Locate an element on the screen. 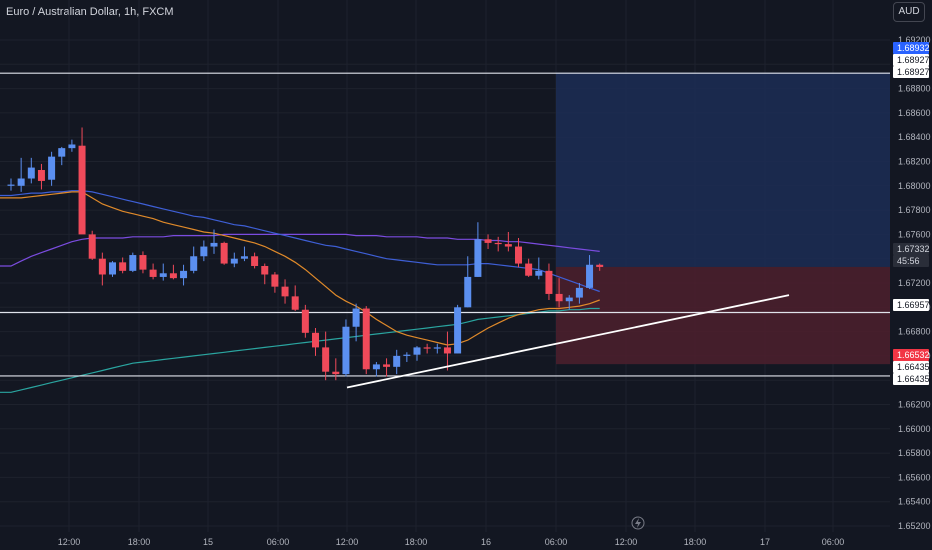 This screenshot has width=932, height=550. y-tick-label: 1.65600 is located at coordinates (914, 477).